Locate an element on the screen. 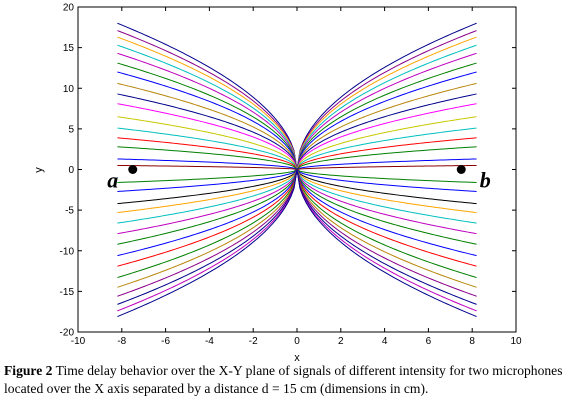 This screenshot has width=580, height=406. y-tick-label: -15 is located at coordinates (67, 292).